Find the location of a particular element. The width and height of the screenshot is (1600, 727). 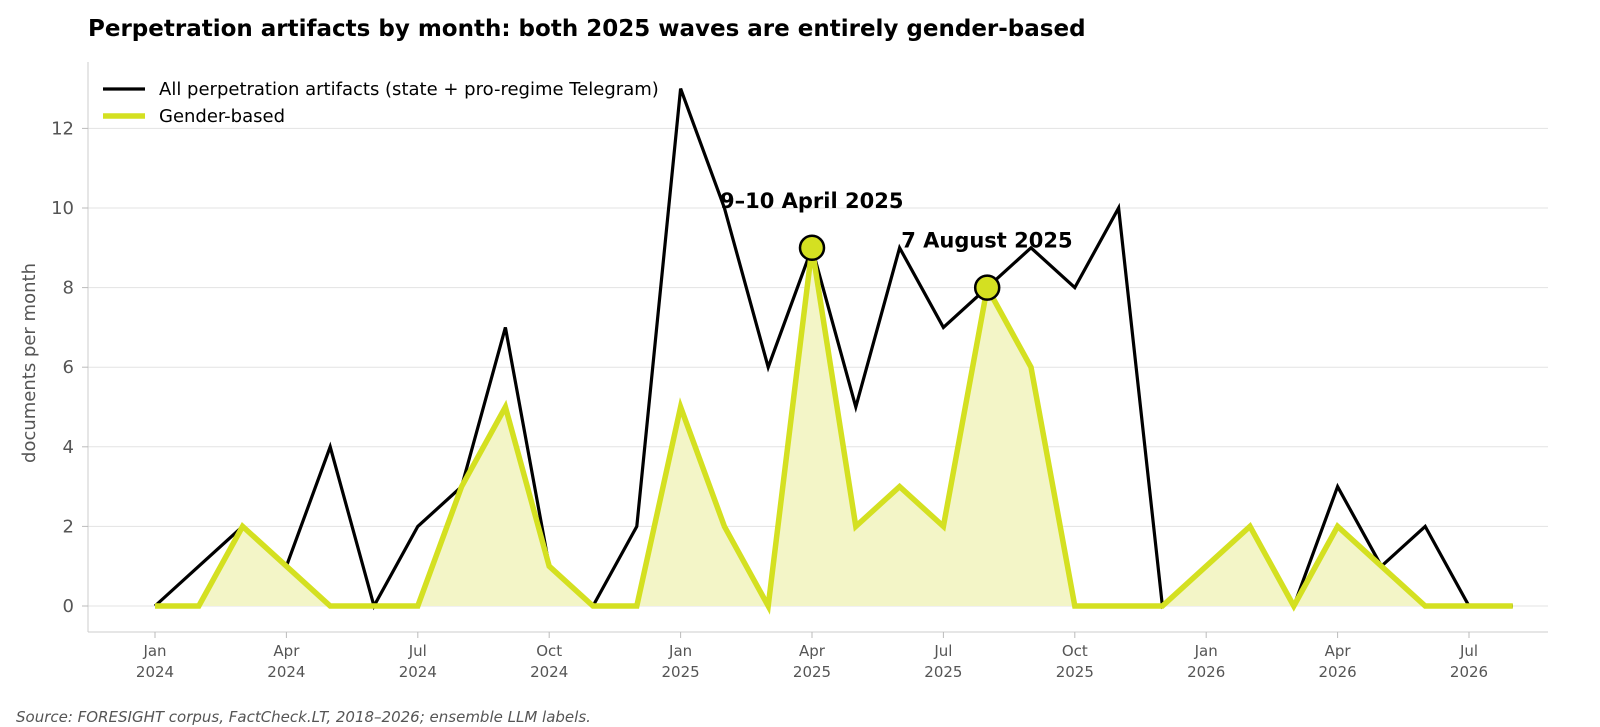

y-tick-label: 12 is located at coordinates (62, 128).